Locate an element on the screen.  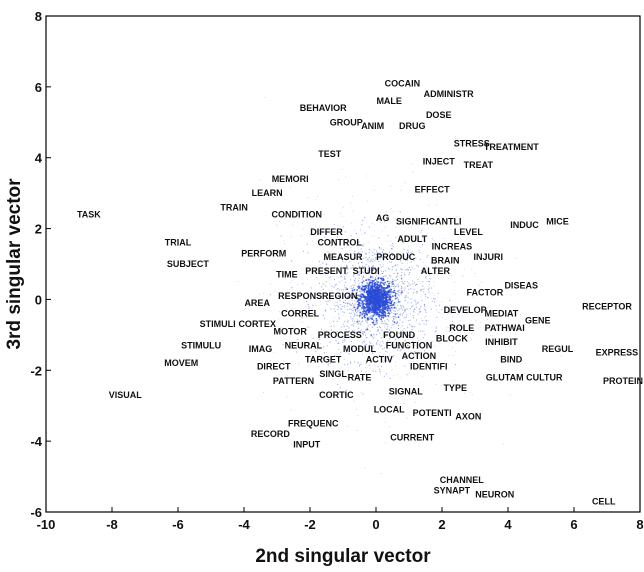
word-label: GENE is located at coordinates (538, 321).